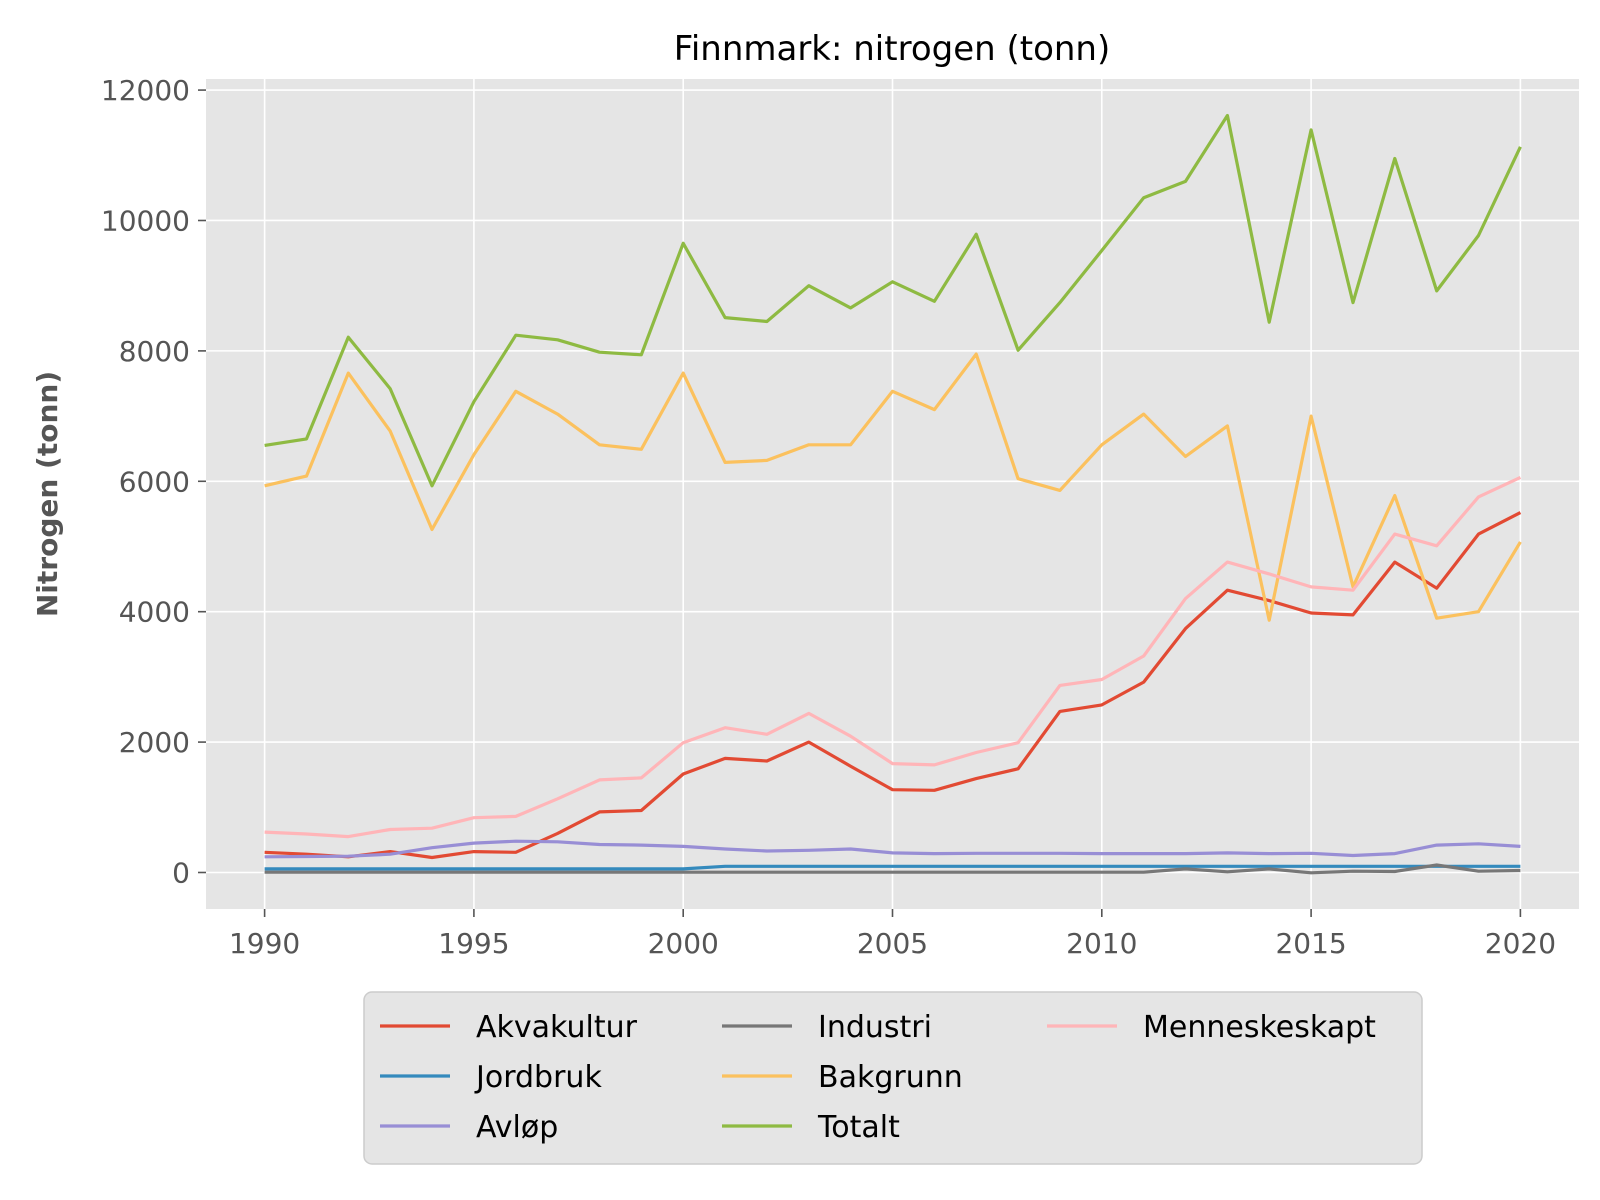 Image resolution: width=1600 pixels, height=1200 pixels. I want to click on series-line-jordbruk, so click(892, 867).